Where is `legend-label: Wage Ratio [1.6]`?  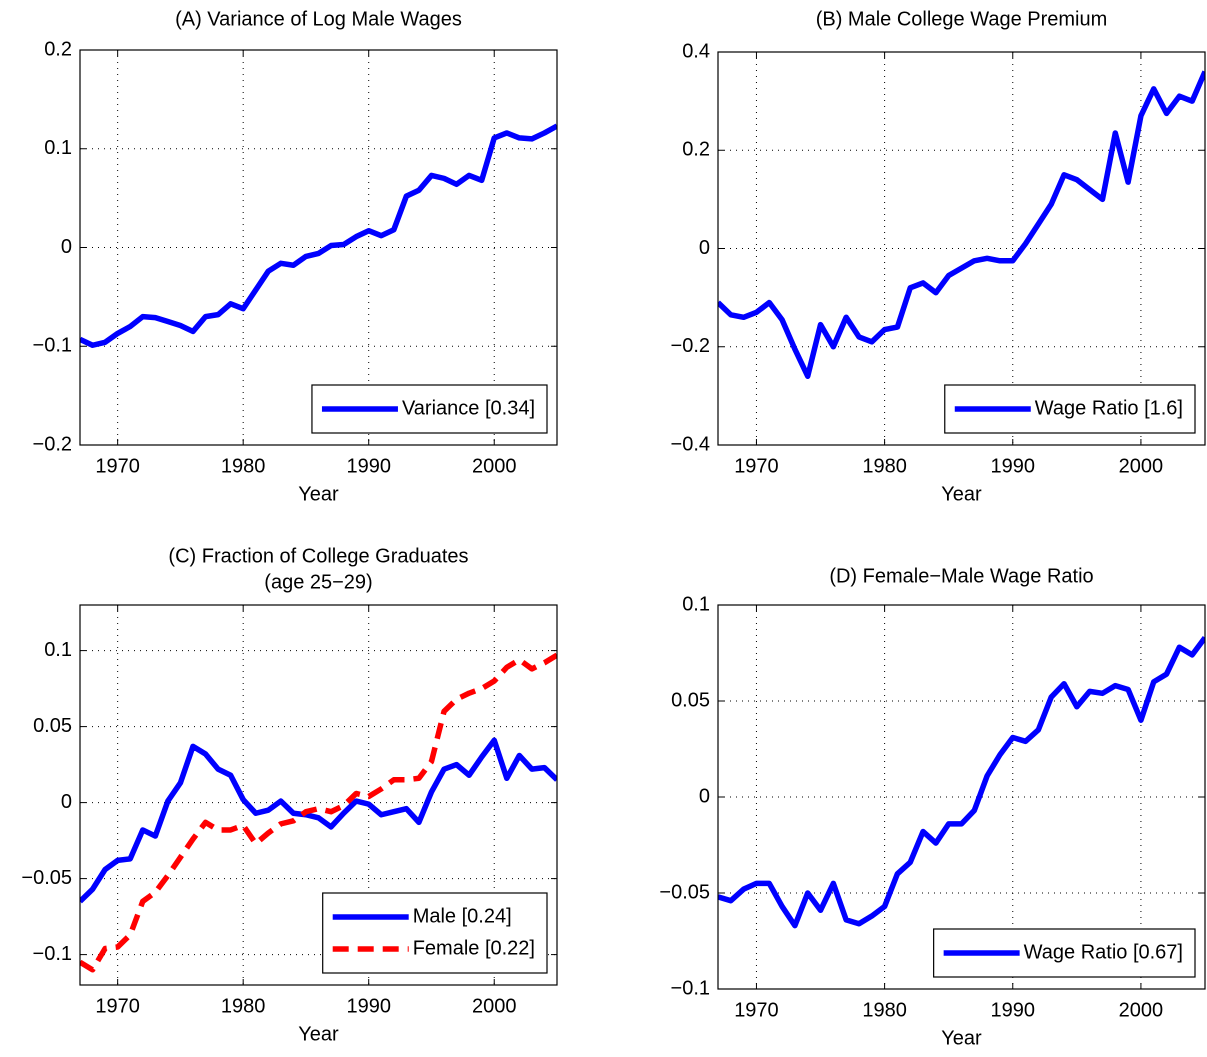
legend-label: Wage Ratio [1.6] is located at coordinates (1109, 408).